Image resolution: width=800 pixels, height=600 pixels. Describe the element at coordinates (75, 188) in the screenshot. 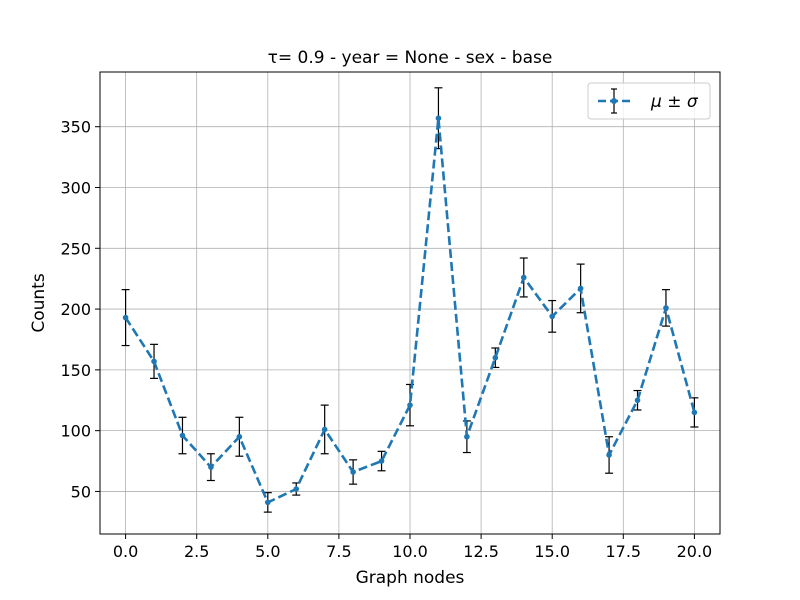

I see `y-tick-label: 300` at that location.